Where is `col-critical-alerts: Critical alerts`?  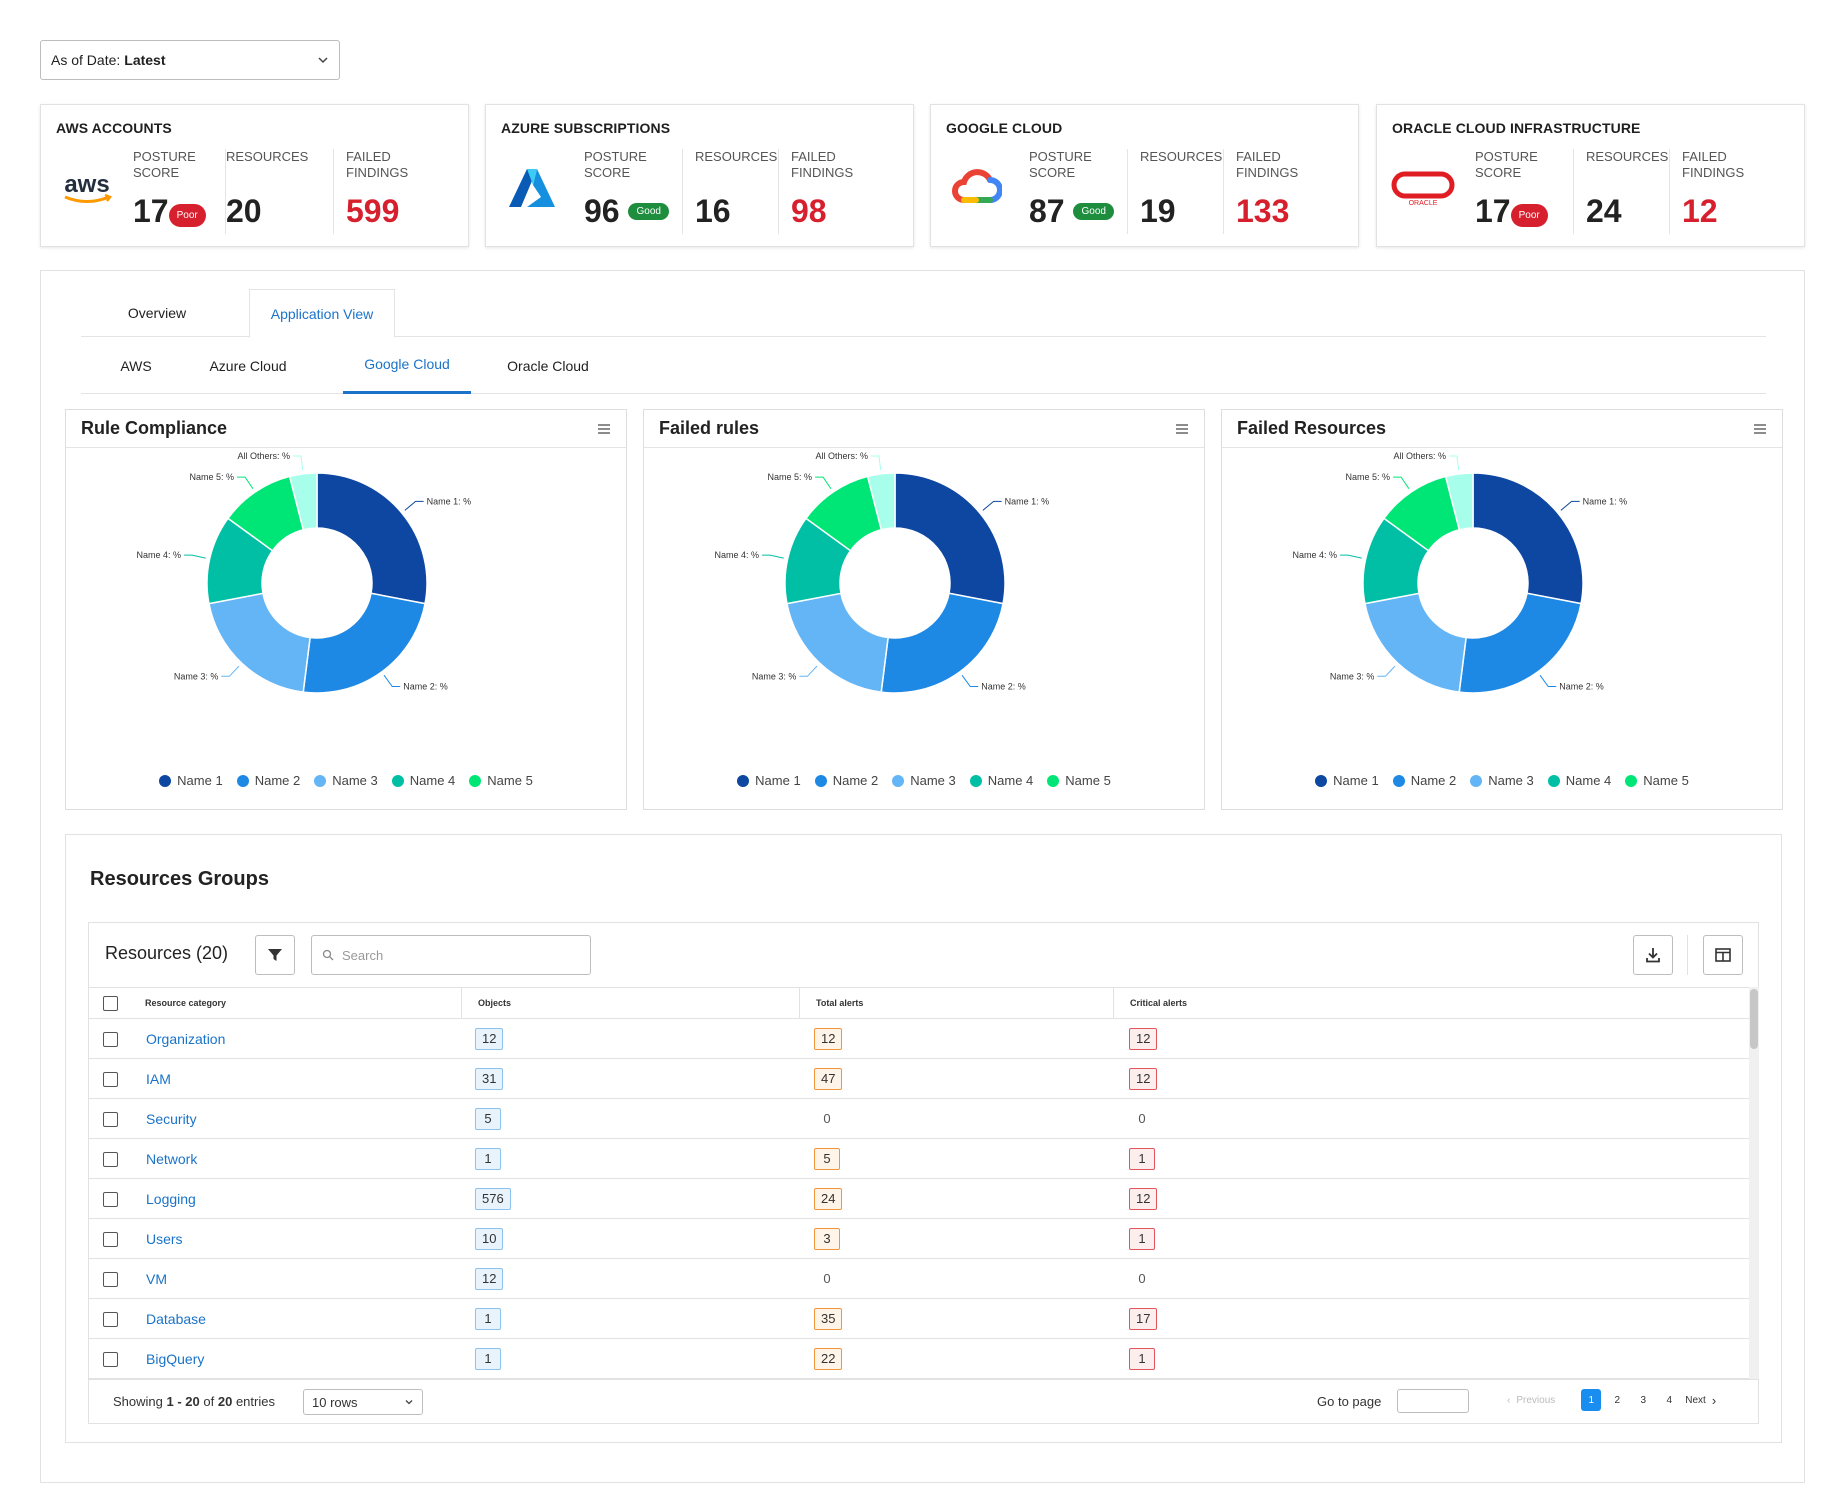
col-critical-alerts: Critical alerts is located at coordinates (1431, 1003).